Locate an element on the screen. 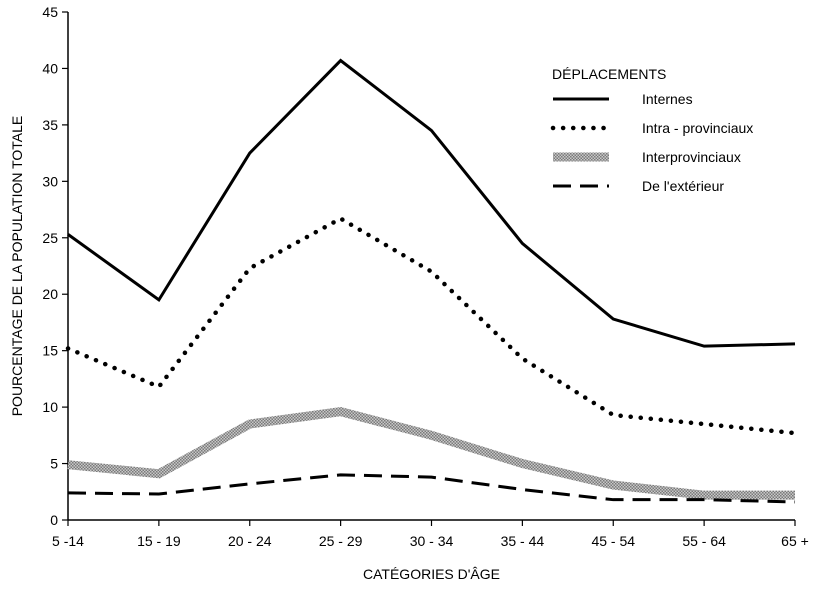  x-tick-label: 15 - 19 is located at coordinates (159, 541).